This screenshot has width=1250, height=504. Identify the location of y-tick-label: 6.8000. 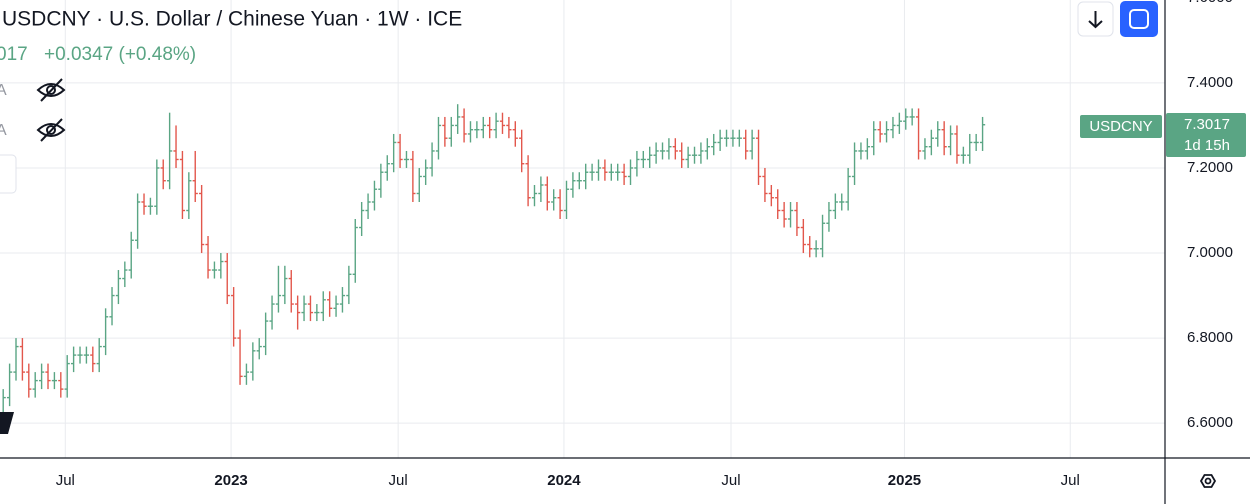
(1210, 337).